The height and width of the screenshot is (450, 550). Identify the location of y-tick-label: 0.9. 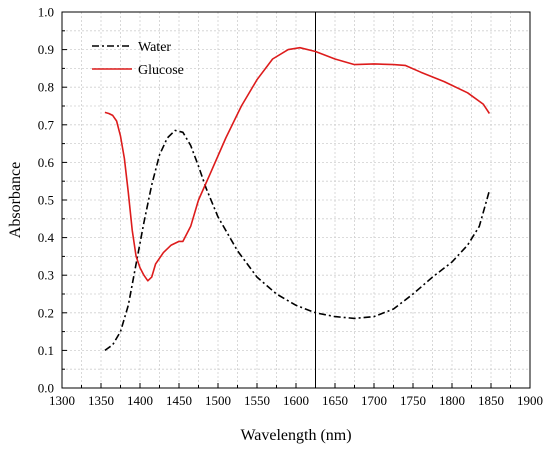
(46, 49).